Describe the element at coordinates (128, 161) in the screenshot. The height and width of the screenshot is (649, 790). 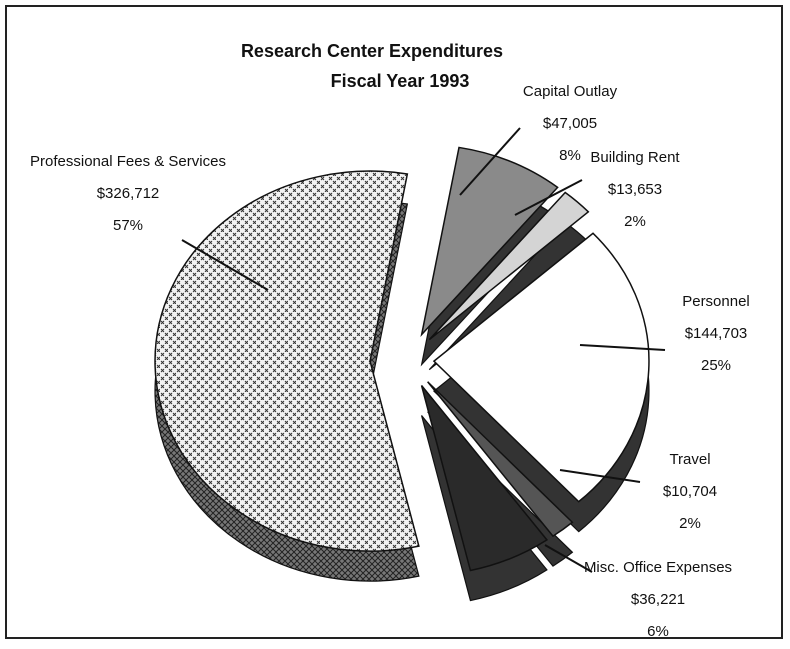
I see `slice-label: Professional Fees & Services` at that location.